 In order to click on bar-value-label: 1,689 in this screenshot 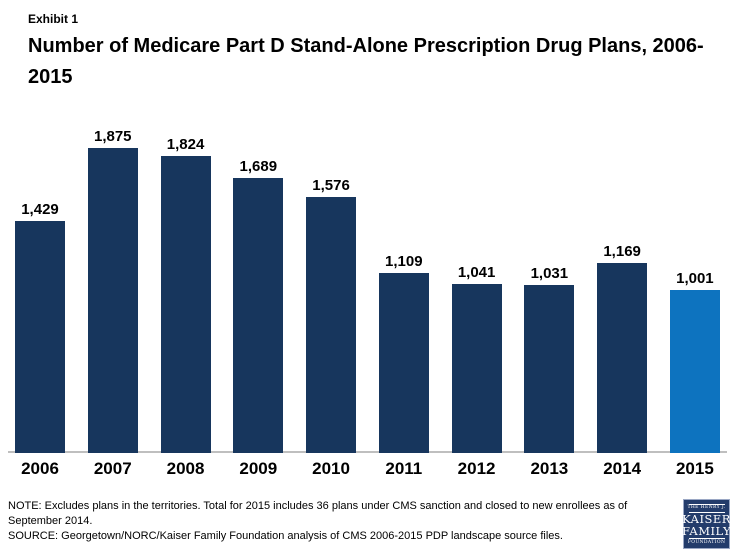, I will do `click(258, 167)`.